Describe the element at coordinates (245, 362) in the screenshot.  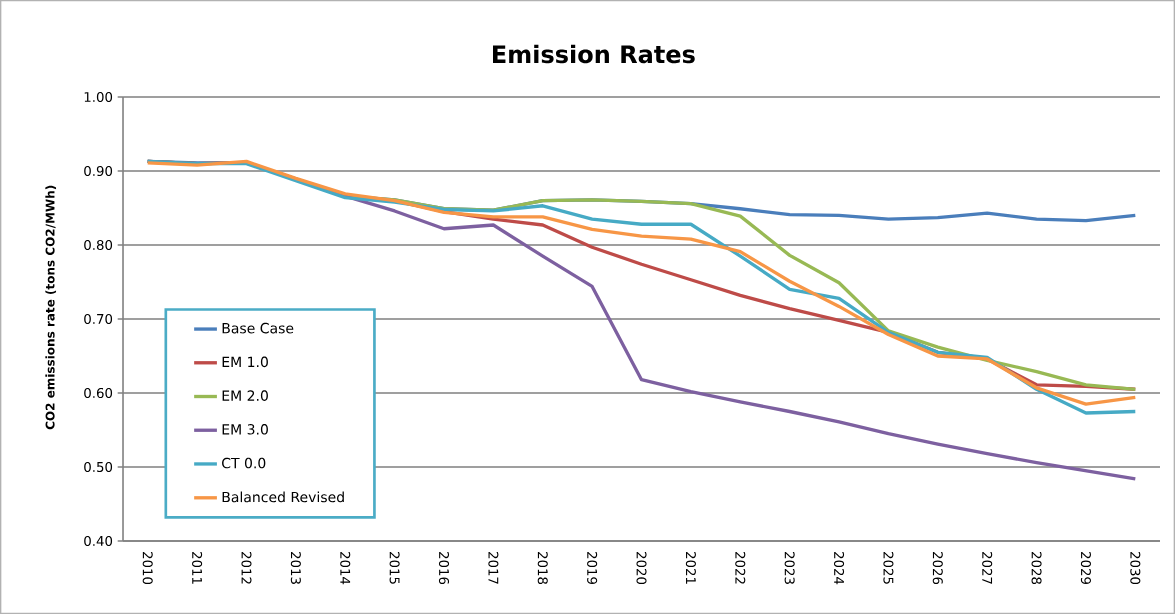
I see `legend-label: EM 1.0` at that location.